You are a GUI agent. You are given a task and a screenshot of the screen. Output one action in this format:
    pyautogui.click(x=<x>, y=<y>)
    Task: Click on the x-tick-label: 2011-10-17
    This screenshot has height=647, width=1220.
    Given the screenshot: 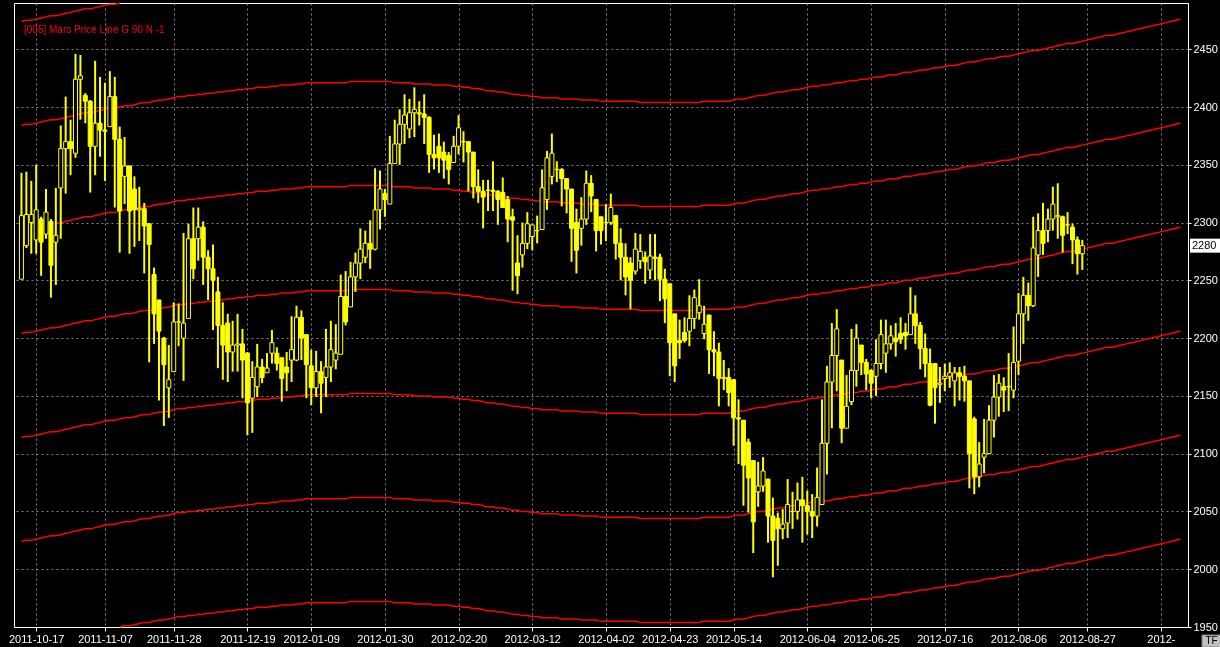 What is the action you would take?
    pyautogui.click(x=36, y=638)
    